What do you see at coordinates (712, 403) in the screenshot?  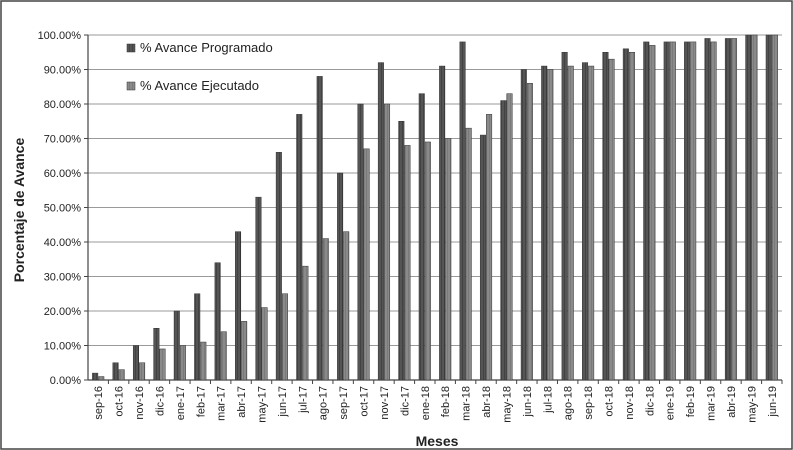 I see `x-tick-label: mar-19` at bounding box center [712, 403].